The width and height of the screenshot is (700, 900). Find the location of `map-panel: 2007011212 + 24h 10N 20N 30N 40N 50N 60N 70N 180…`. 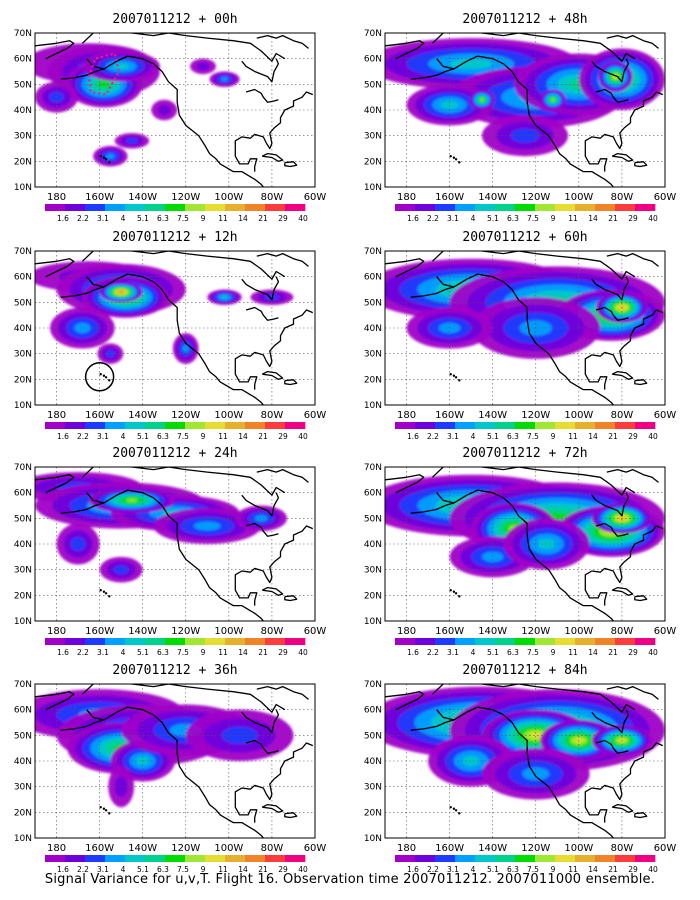

map-panel: 2007011212 + 24h 10N 20N 30N 40N 50N 60N 70N 180… is located at coordinates (170, 551).